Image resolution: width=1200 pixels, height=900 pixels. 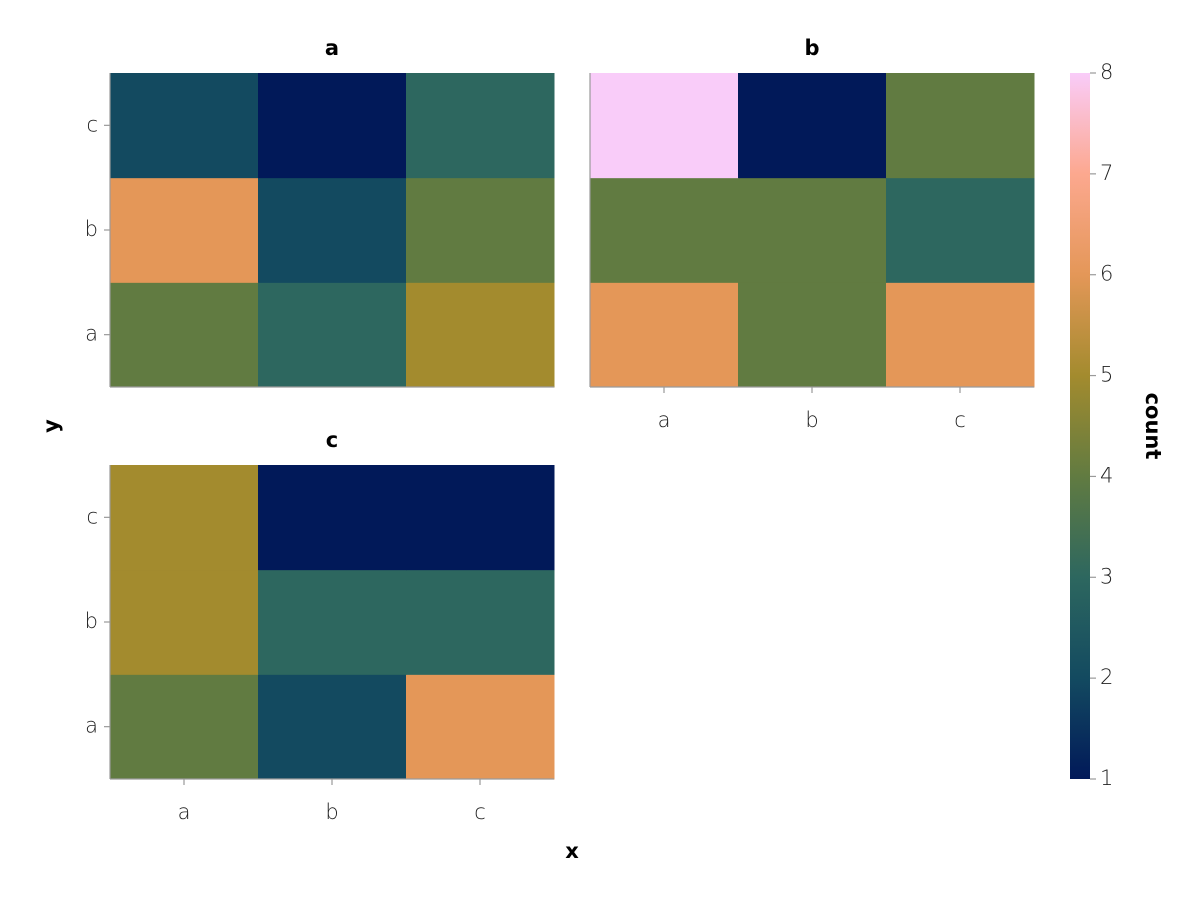 What do you see at coordinates (1106, 475) in the screenshot?
I see `colorbar-tick-label: 4` at bounding box center [1106, 475].